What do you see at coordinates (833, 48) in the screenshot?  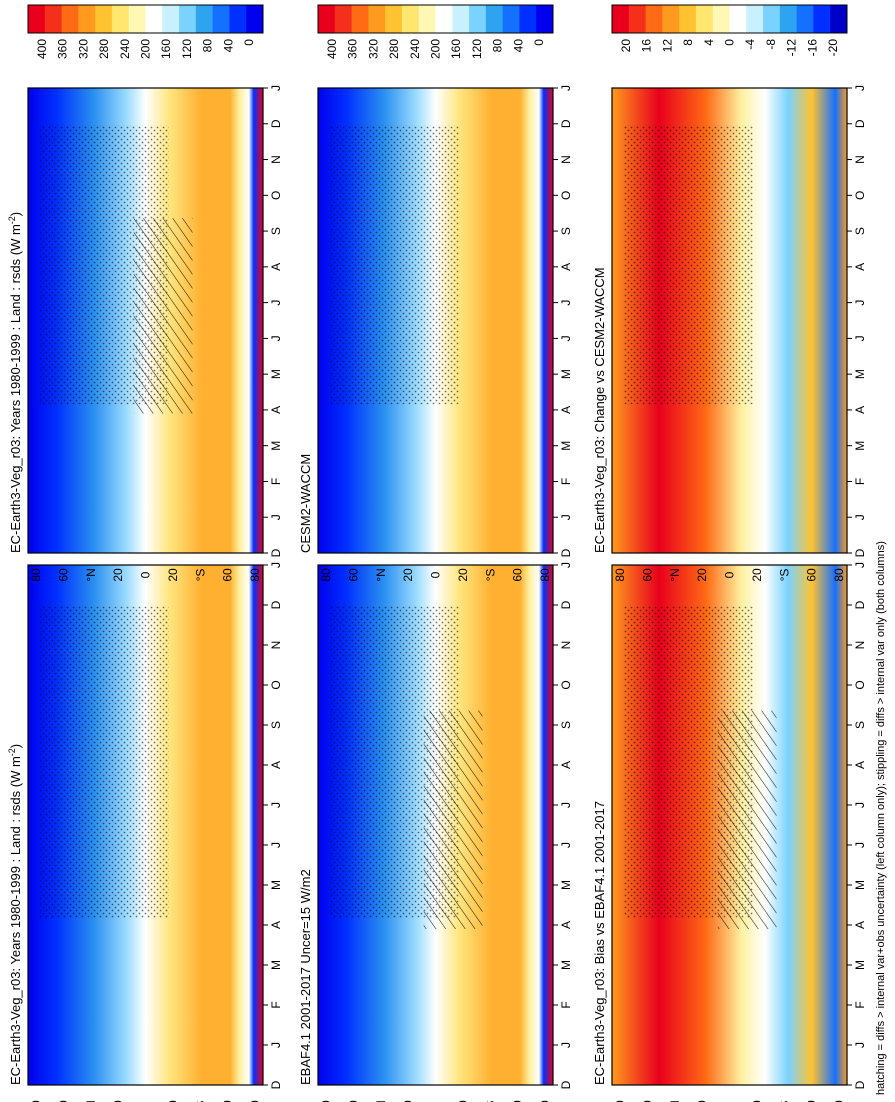 I see `colorbar-label: -20` at bounding box center [833, 48].